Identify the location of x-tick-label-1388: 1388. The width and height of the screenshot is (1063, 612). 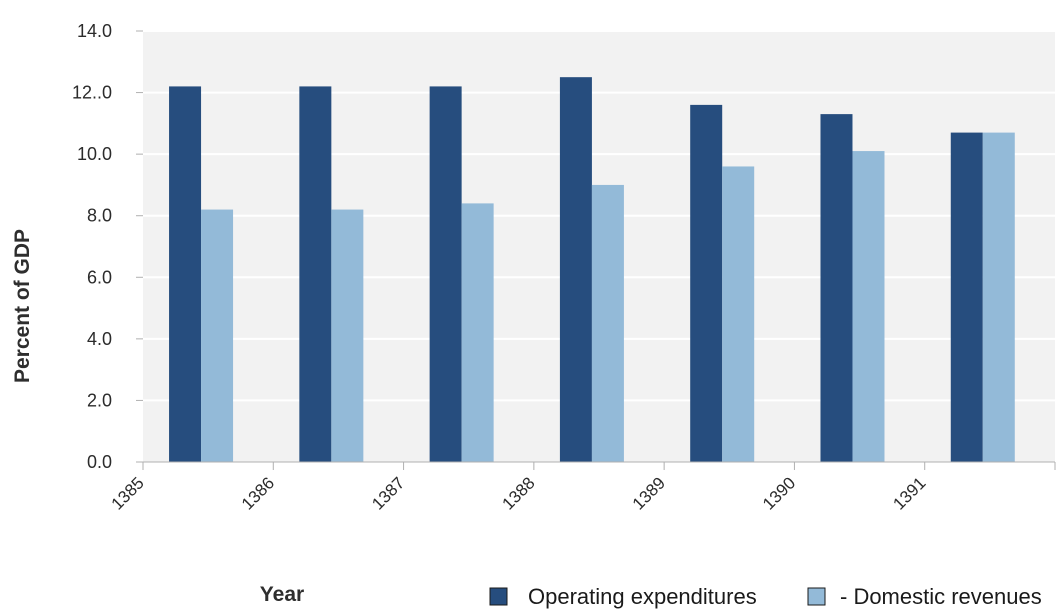
(519, 493).